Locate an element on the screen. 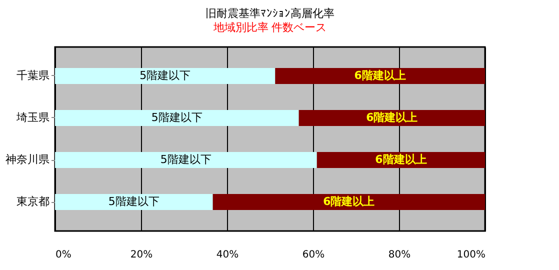 The width and height of the screenshot is (559, 270). x-tick-label: 60% is located at coordinates (313, 255).